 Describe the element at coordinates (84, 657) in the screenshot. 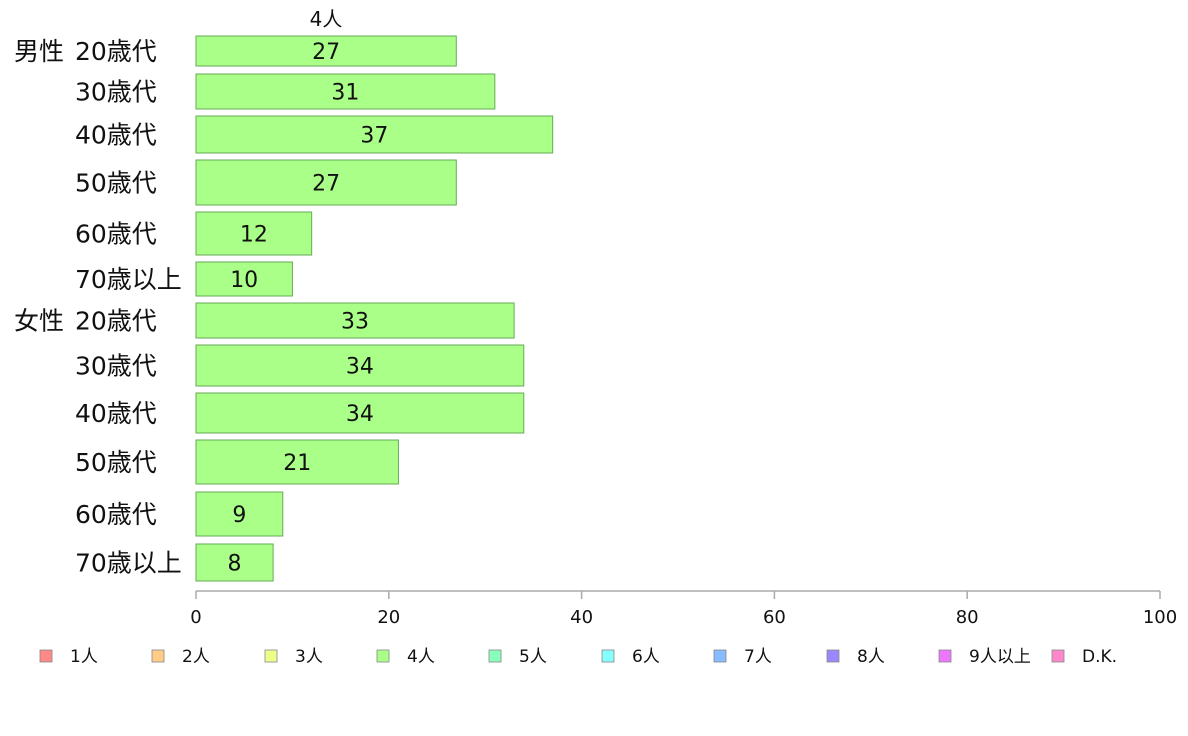

I see `legend-label: 1人` at that location.